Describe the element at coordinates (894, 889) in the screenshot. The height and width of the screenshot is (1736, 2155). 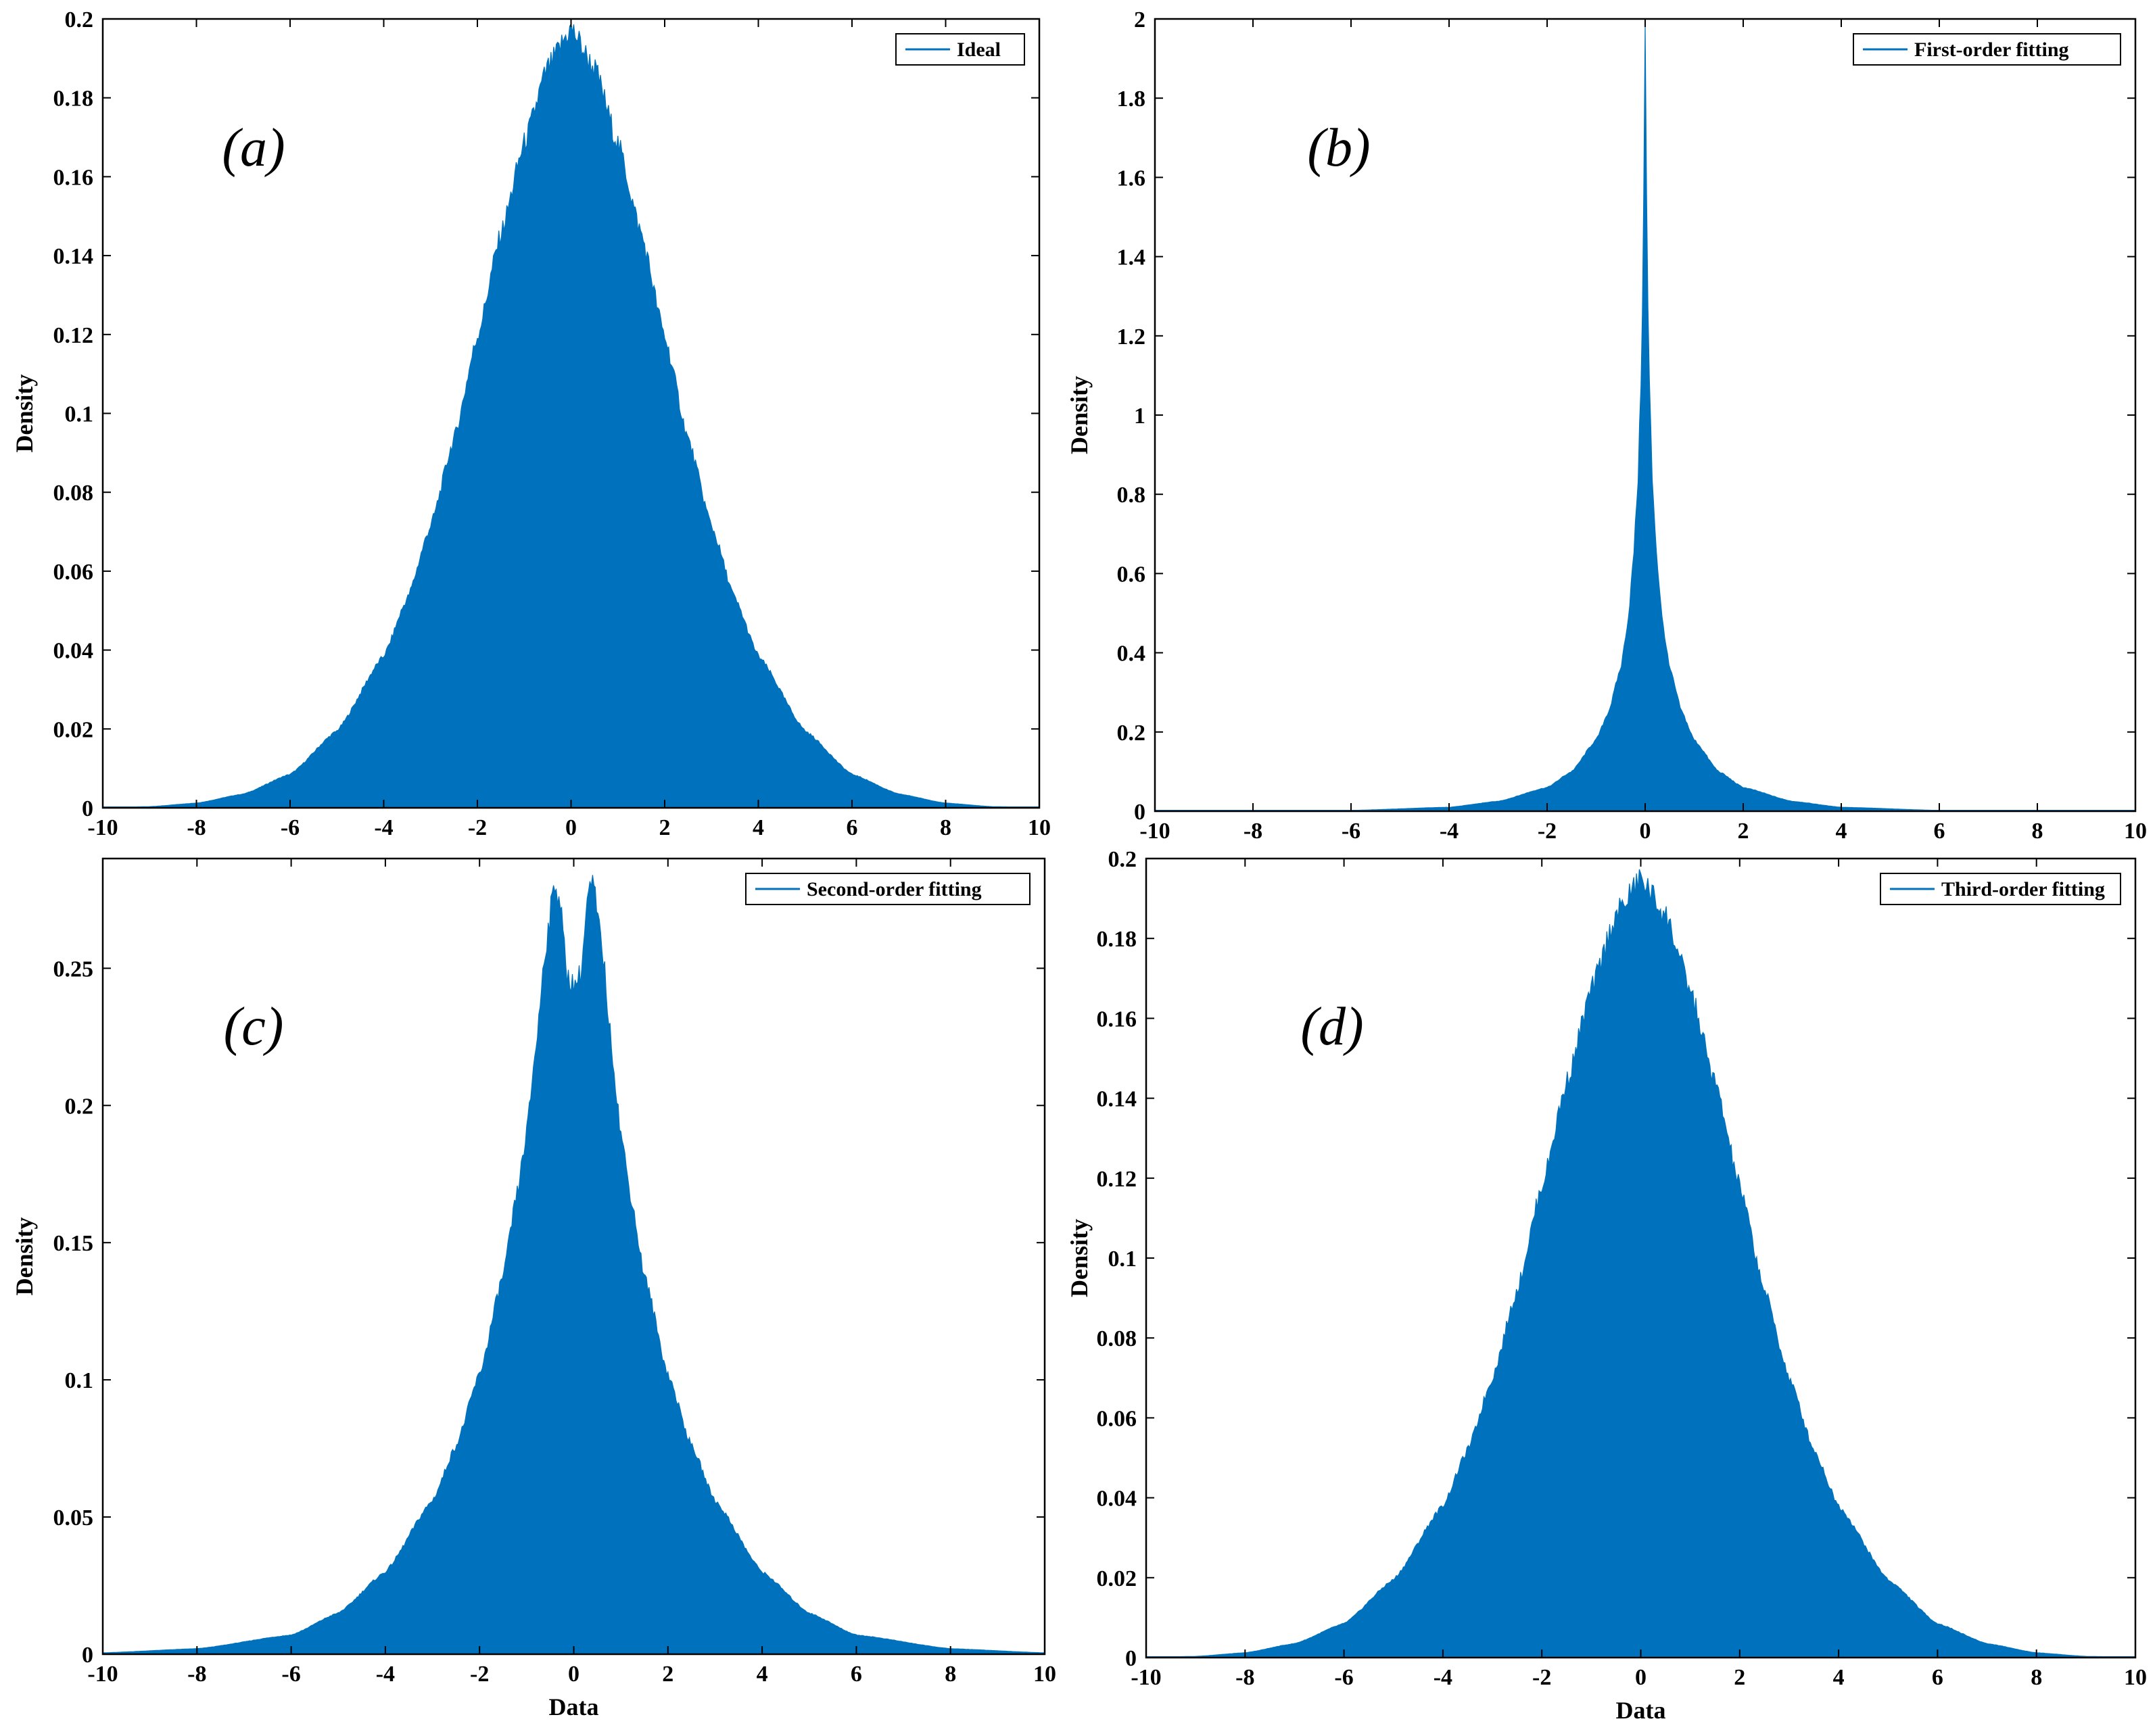
I see `legend-entry: Second-order fitting` at that location.